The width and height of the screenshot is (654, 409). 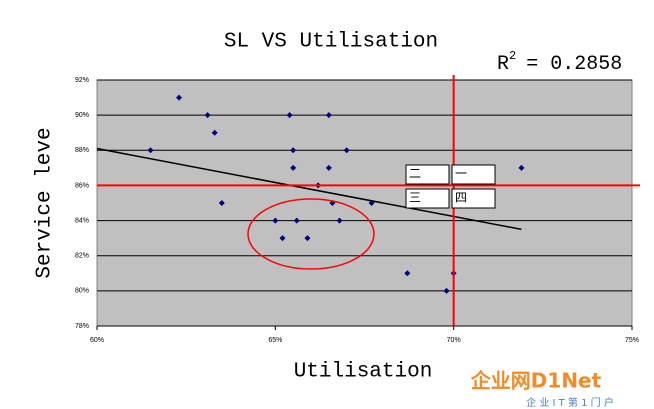 I want to click on y-tick-label: 90%, so click(x=82, y=115).